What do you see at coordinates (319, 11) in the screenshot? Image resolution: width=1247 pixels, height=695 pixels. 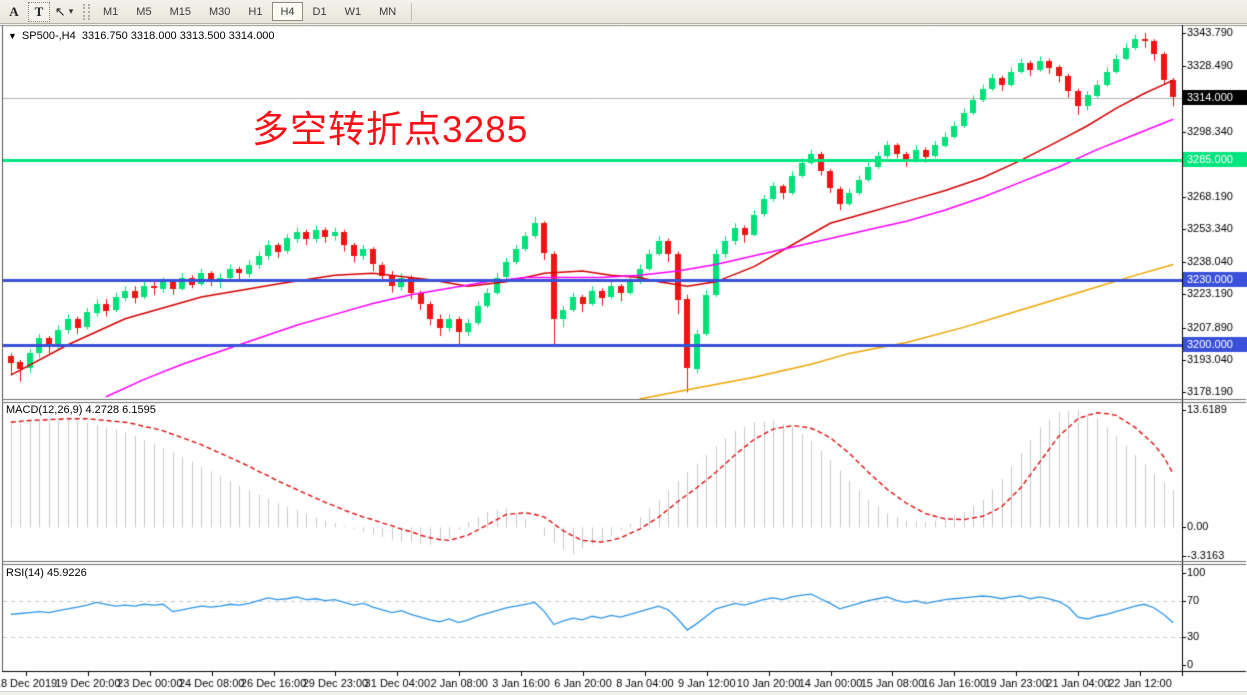 I see `timeframe-button-d1: D1` at bounding box center [319, 11].